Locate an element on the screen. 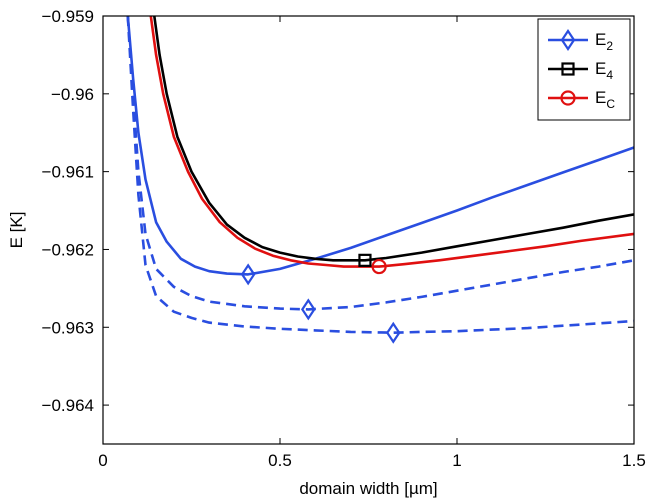 The height and width of the screenshot is (503, 654). x-tick-label: 1 is located at coordinates (456, 460).